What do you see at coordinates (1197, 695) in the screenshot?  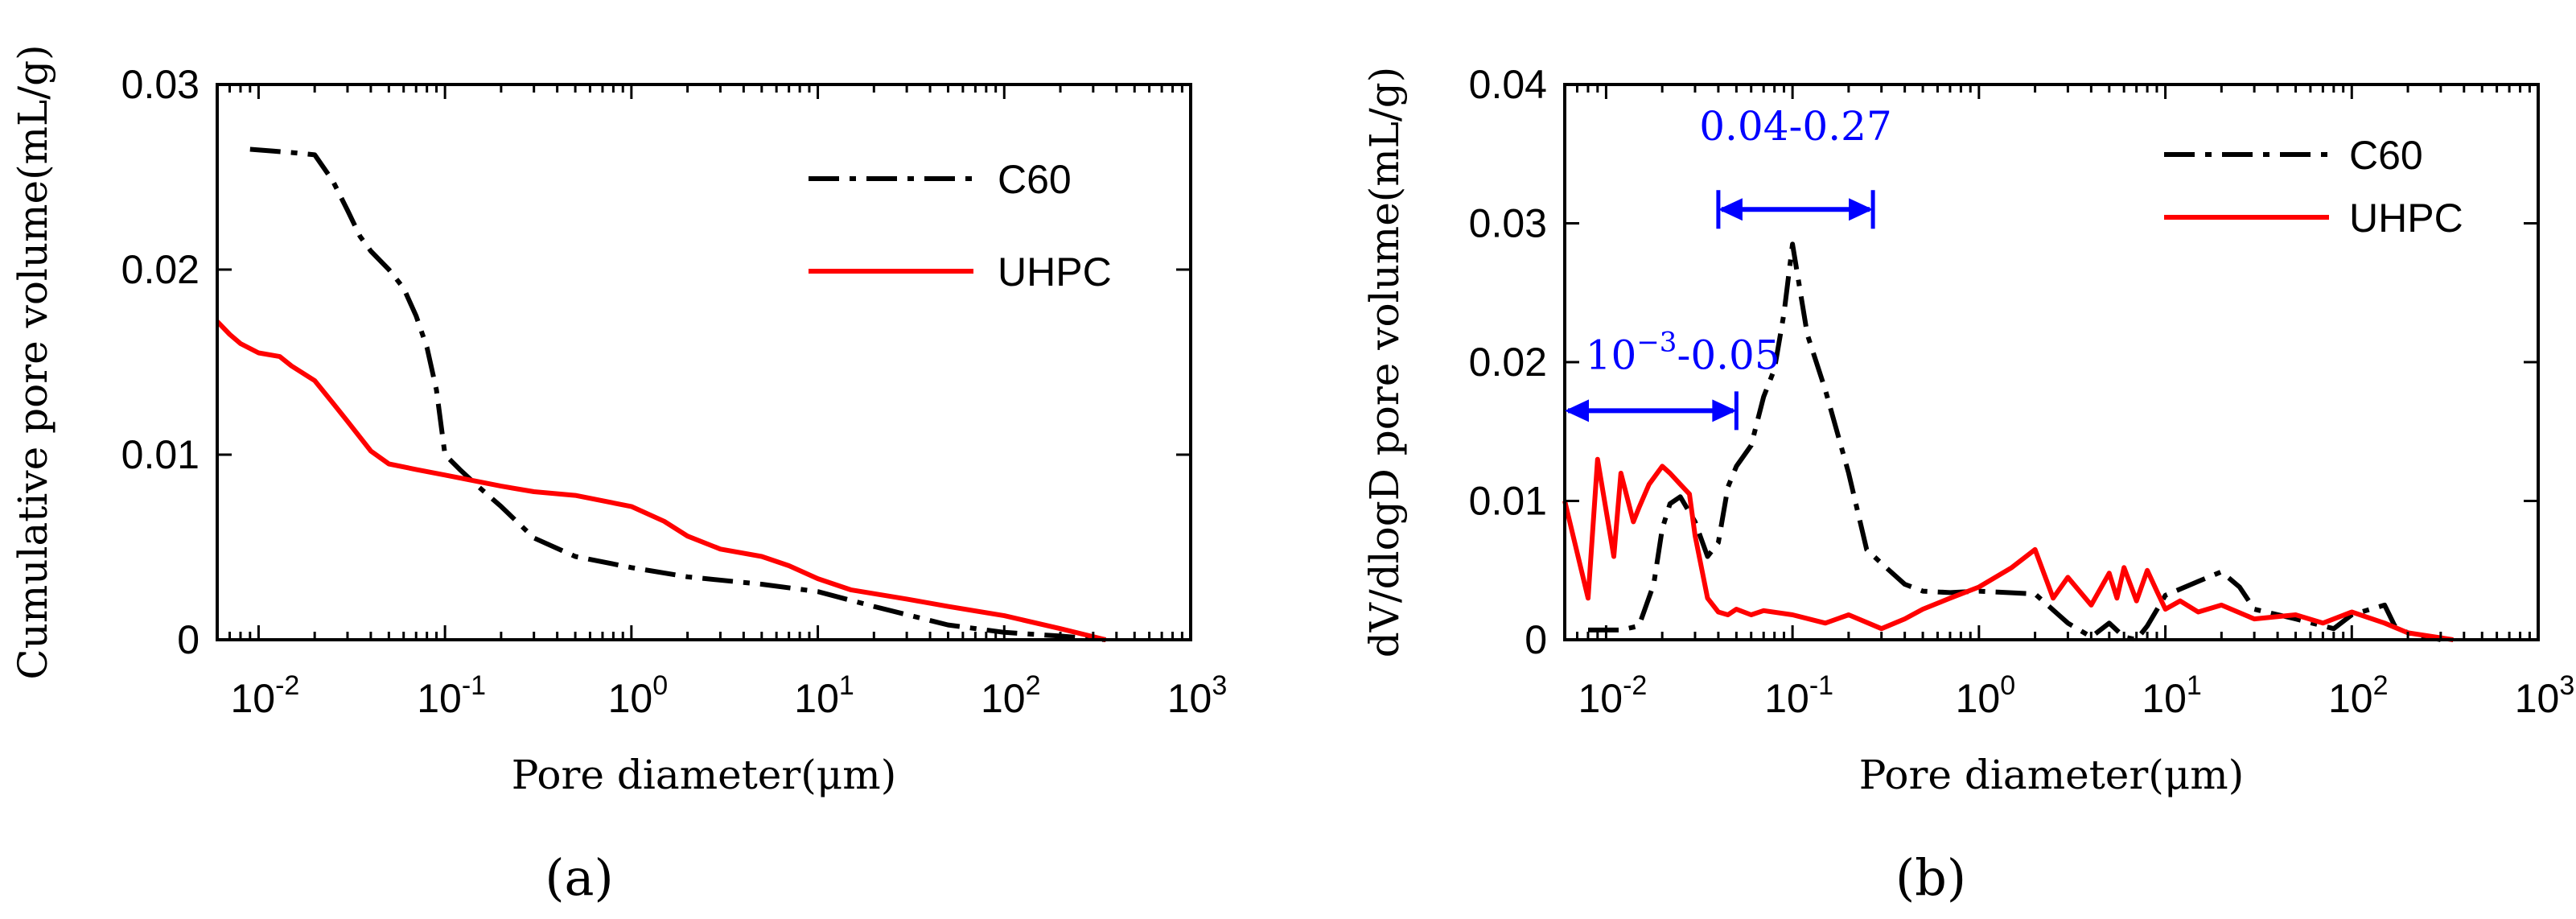 I see `panel-a-x-tick-label: 10³` at bounding box center [1197, 695].